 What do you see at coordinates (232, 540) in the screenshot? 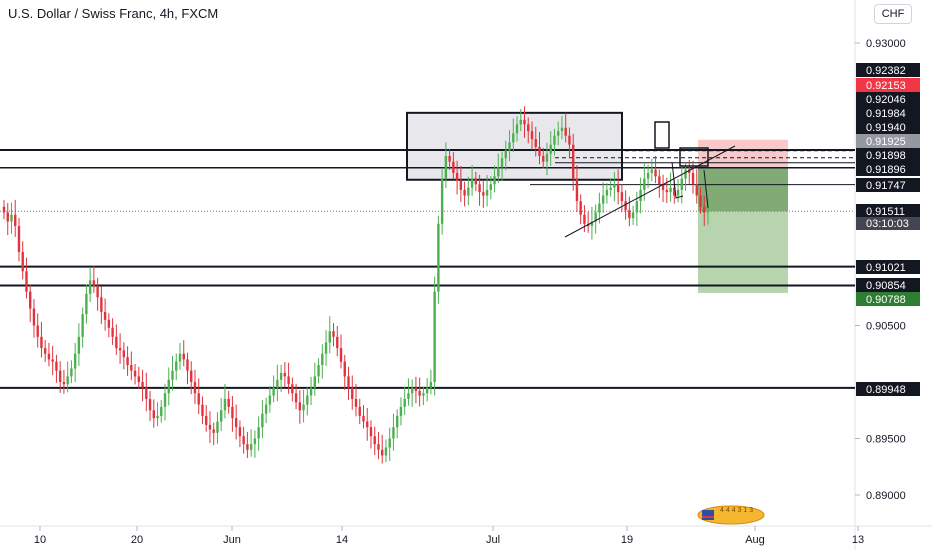
I see `x-tick-label: Jun` at bounding box center [232, 540].